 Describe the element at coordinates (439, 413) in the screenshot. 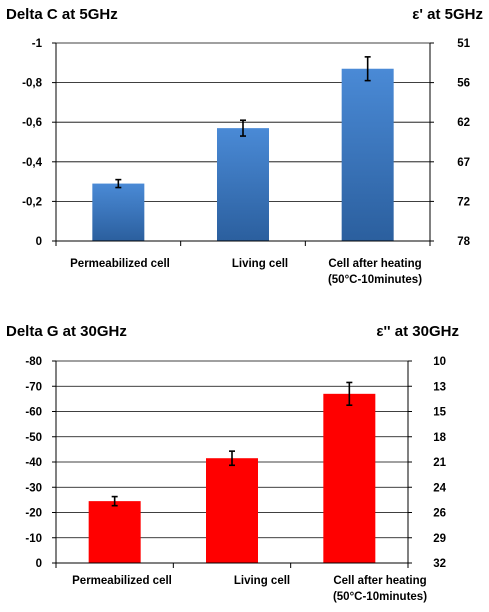

I see `right-tick-label: 15` at that location.